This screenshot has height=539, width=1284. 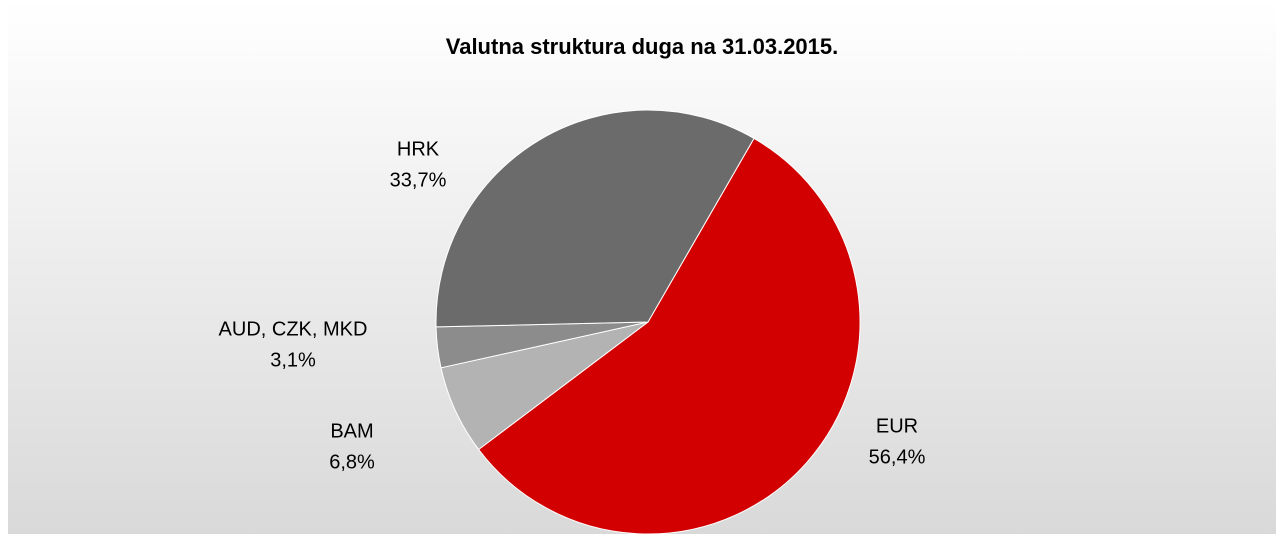 What do you see at coordinates (418, 149) in the screenshot?
I see `slice-category-label: HRK` at bounding box center [418, 149].